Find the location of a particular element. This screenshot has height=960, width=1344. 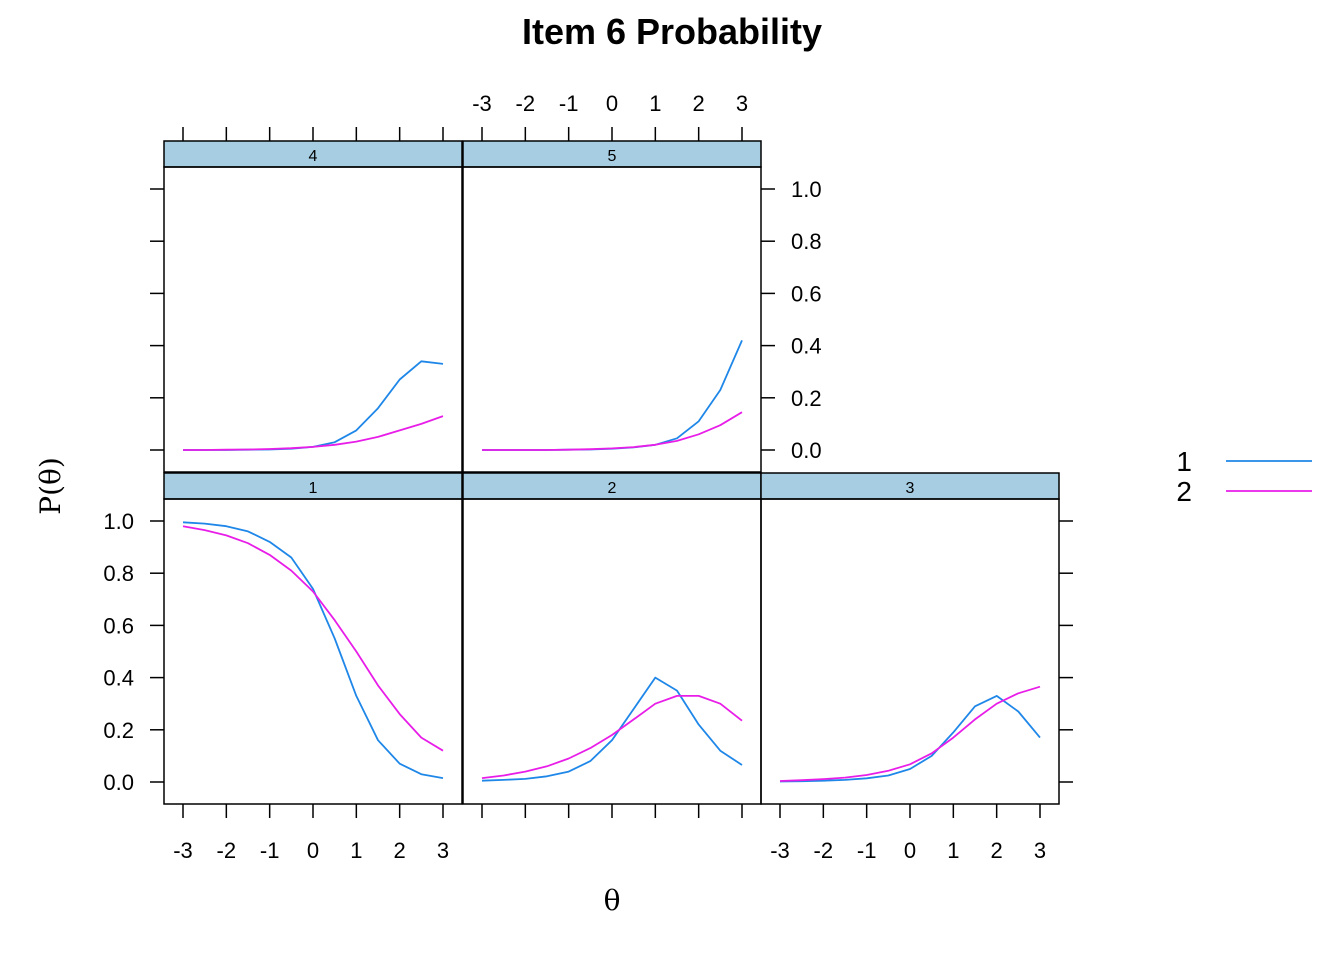

strip-label-5: 5 is located at coordinates (612, 156).